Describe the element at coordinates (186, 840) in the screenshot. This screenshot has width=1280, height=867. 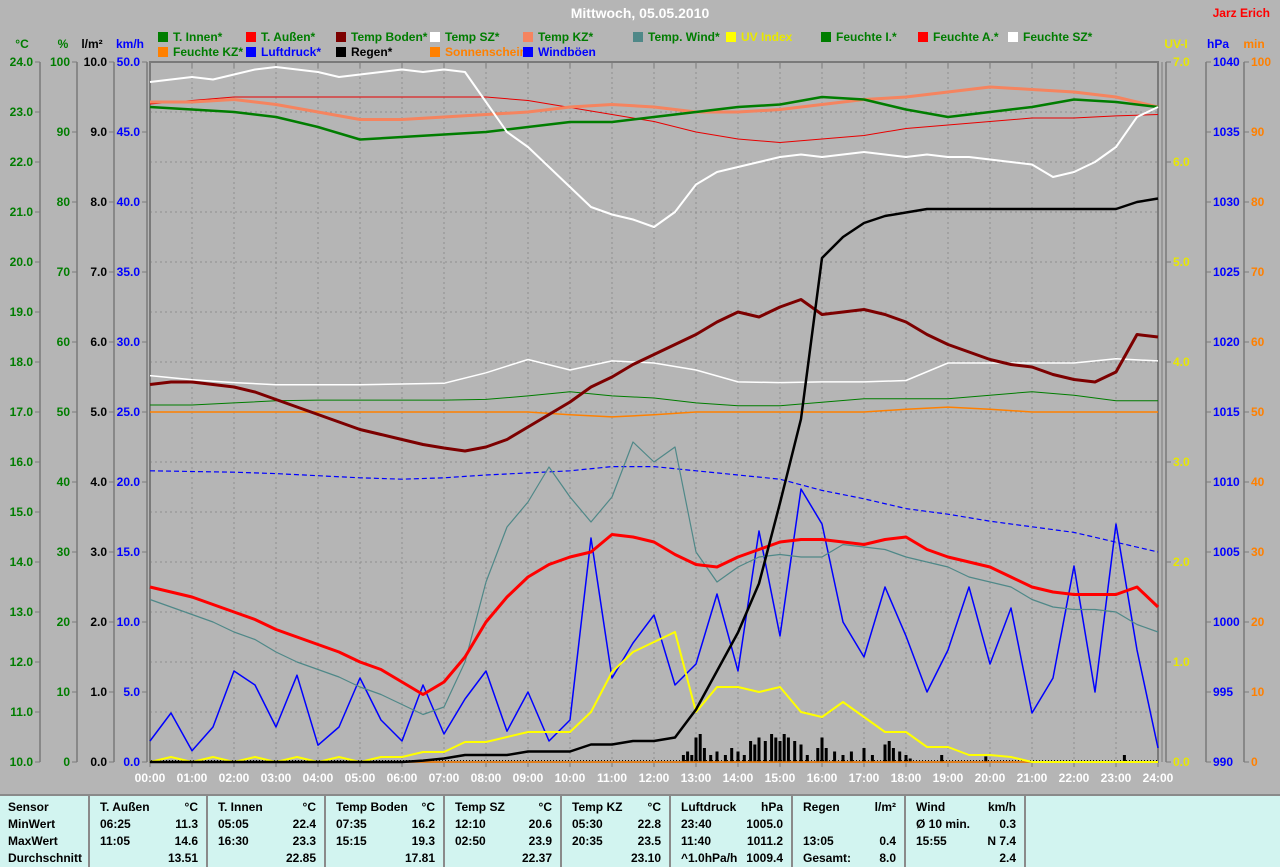
I see `stats-max-value: 14.6` at that location.